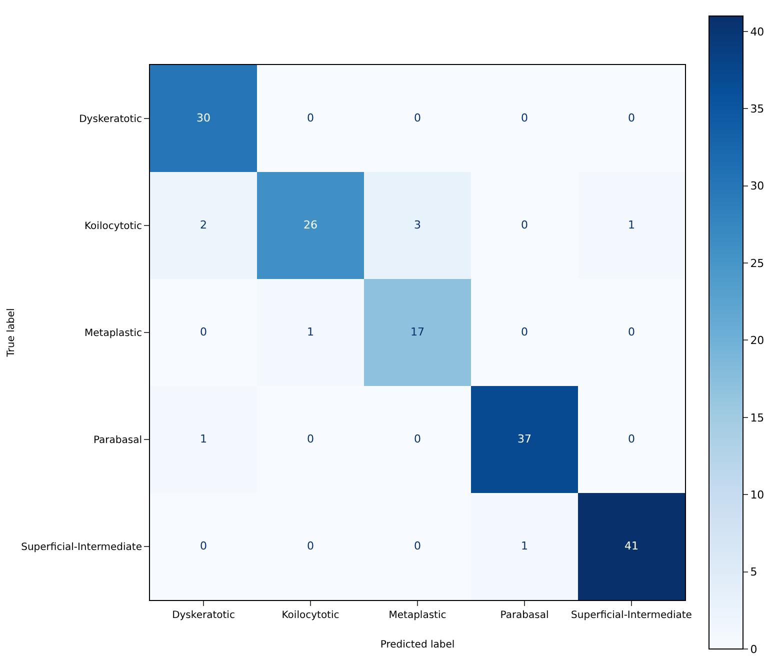 The image size is (777, 672). I want to click on y-tick-label: Koilocytotic, so click(113, 226).